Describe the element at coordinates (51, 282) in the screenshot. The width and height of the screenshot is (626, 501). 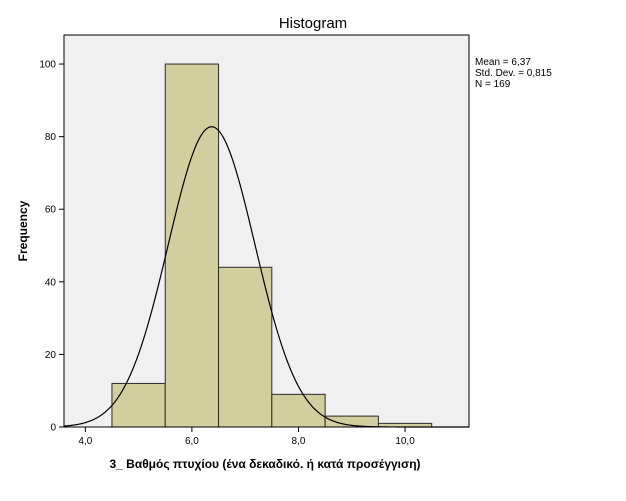
I see `y-tick-label: 40` at that location.